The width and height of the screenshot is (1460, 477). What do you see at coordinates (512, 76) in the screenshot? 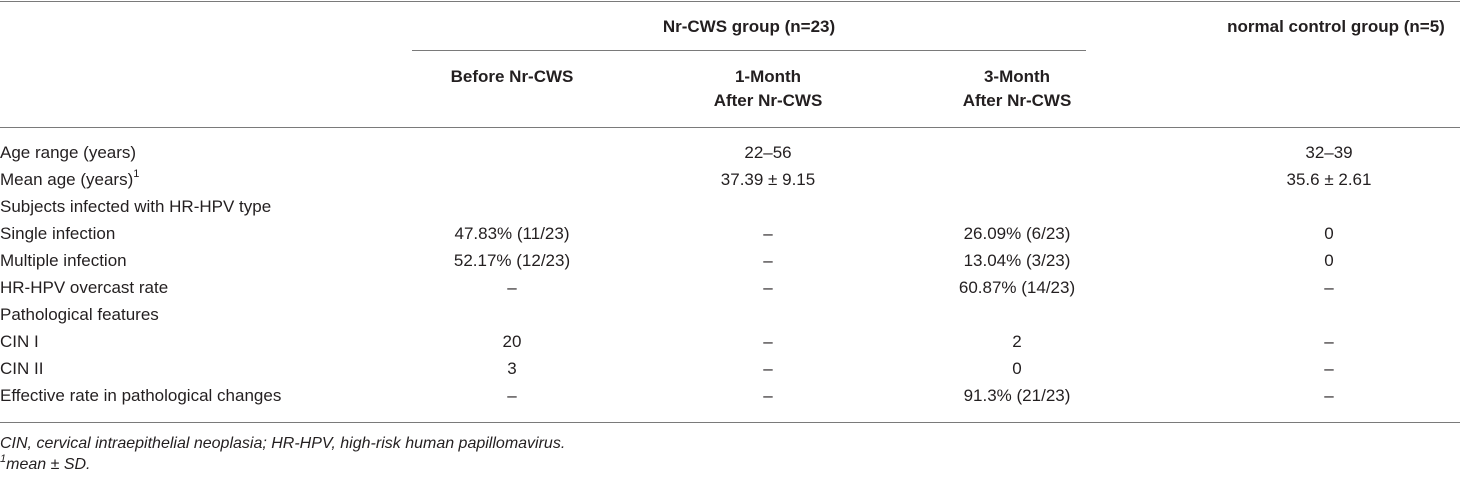
I see `header-col-before: Before Nr-CWS` at bounding box center [512, 76].